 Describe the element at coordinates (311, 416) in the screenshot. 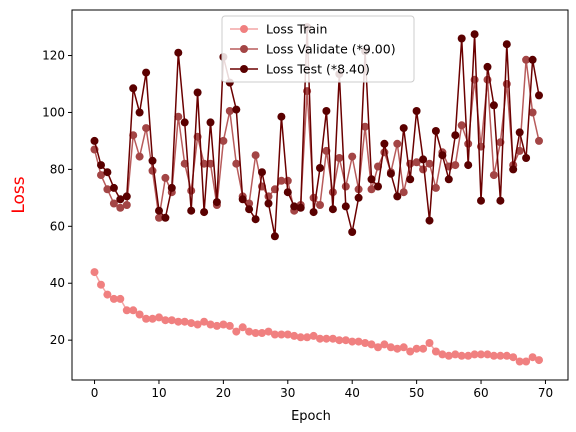

I see `x-axis-label: Epoch` at that location.